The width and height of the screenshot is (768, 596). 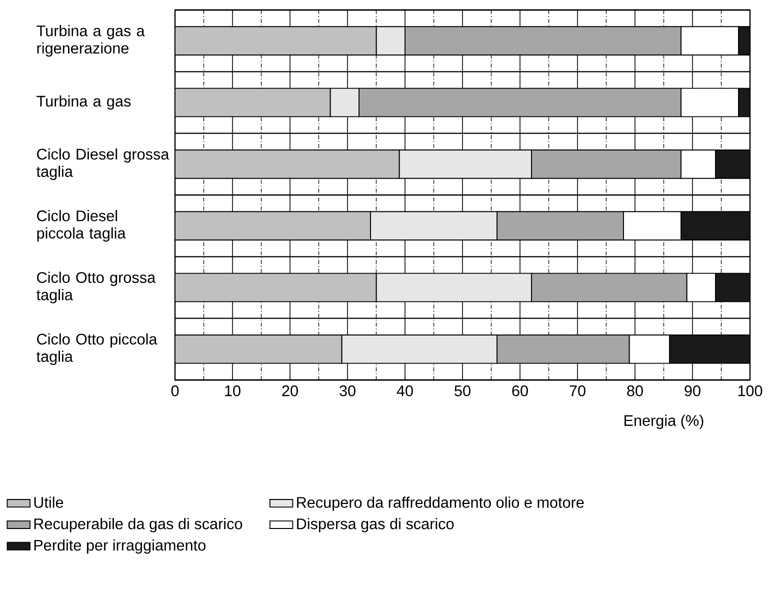 What do you see at coordinates (290, 390) in the screenshot?
I see `x-tick-label: 20` at bounding box center [290, 390].